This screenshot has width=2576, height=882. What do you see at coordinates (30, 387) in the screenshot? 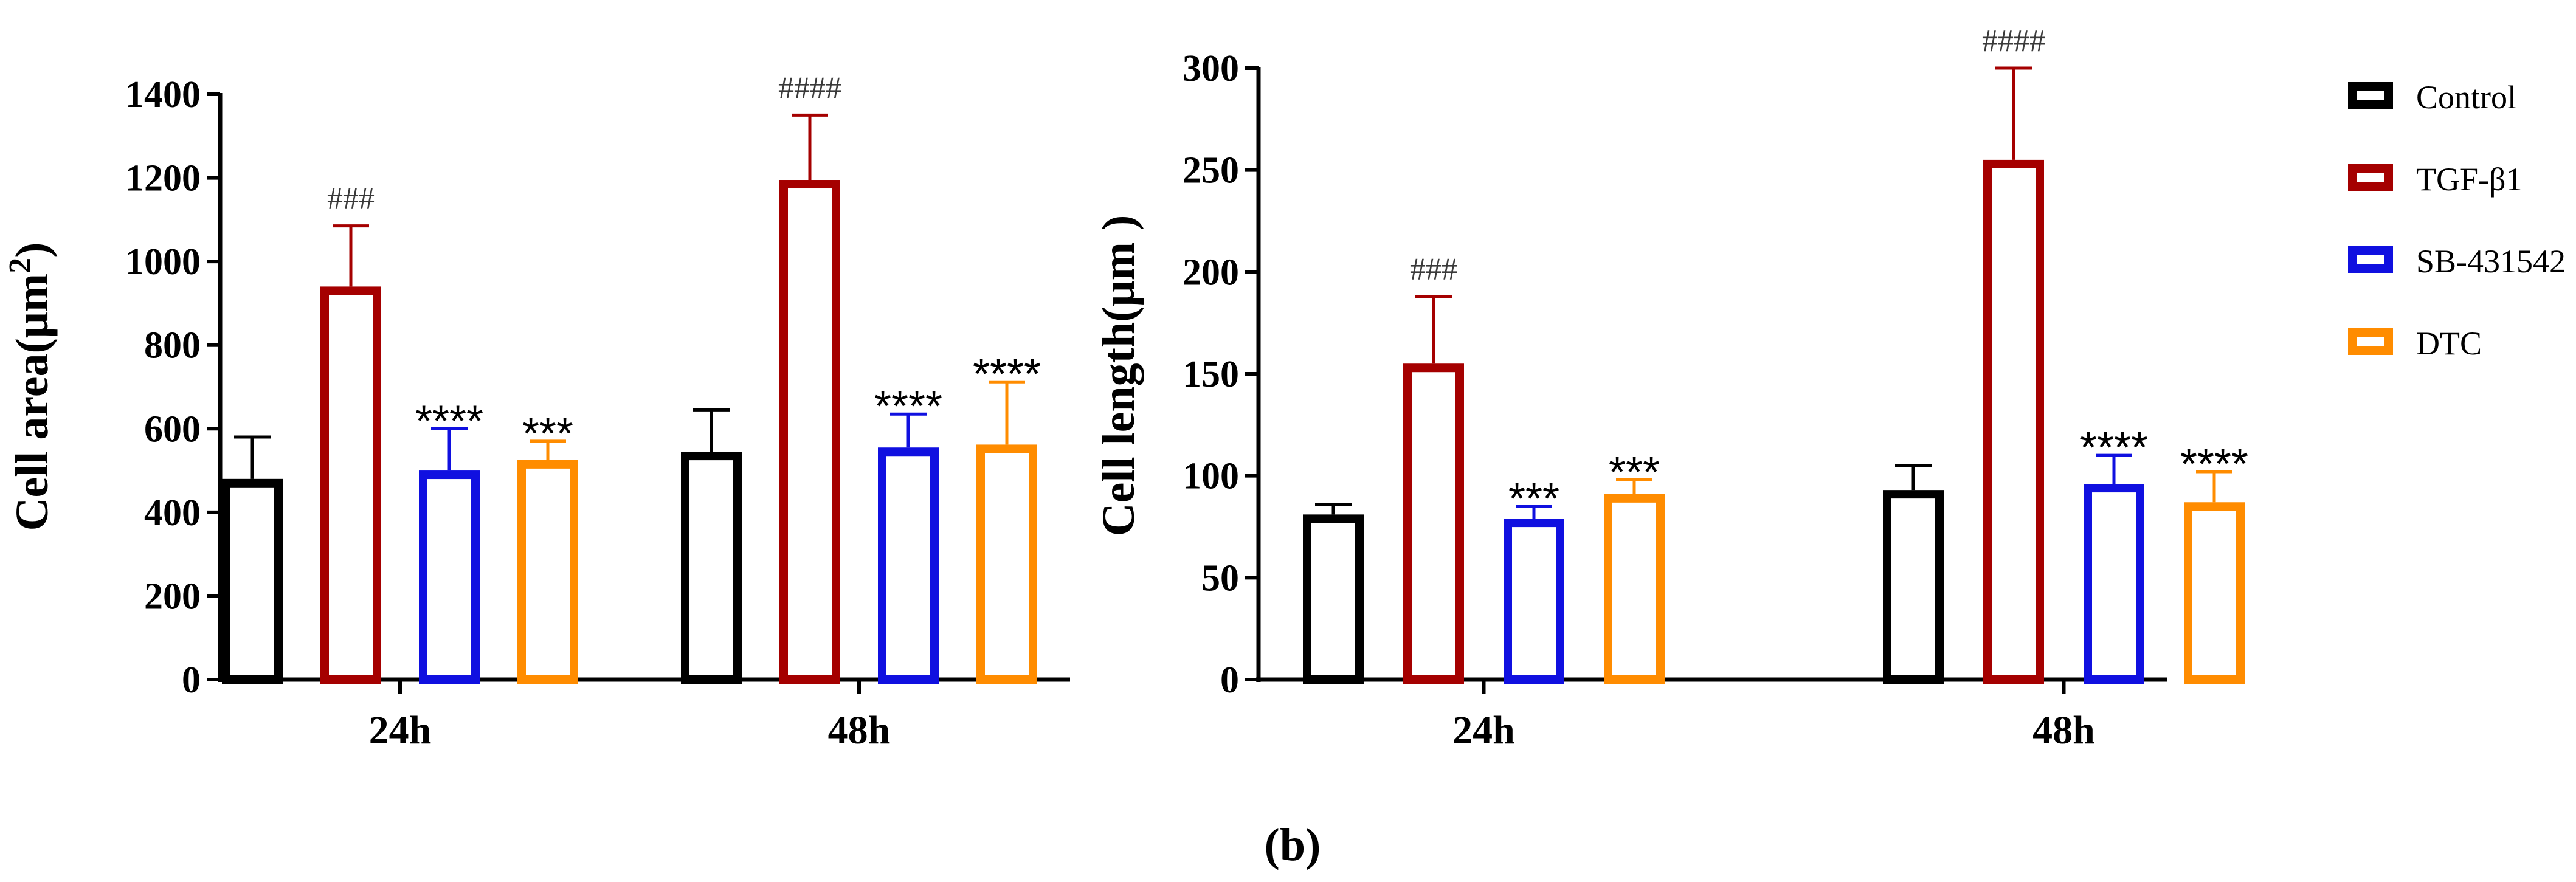
I see `y-axis-label: Cell area(μm2)` at bounding box center [30, 387].